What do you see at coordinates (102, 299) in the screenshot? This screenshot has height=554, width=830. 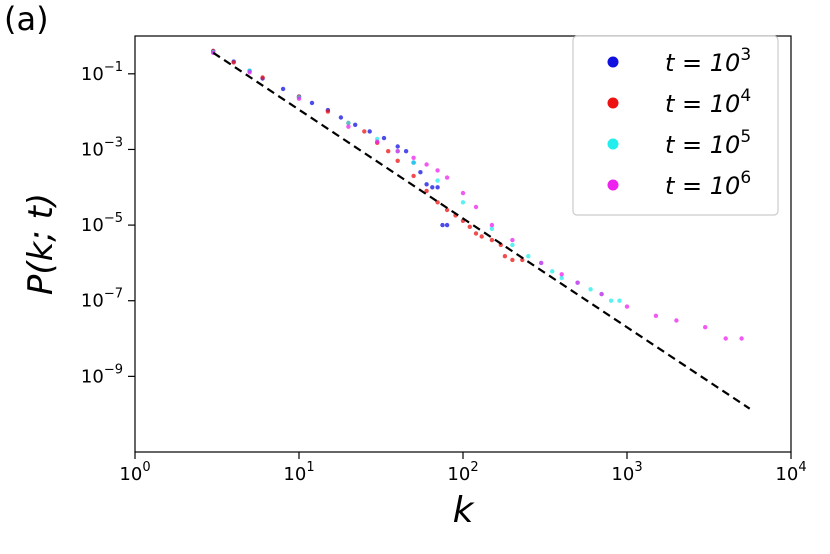 I see `y-tick-label: 10⁻⁷` at bounding box center [102, 299].